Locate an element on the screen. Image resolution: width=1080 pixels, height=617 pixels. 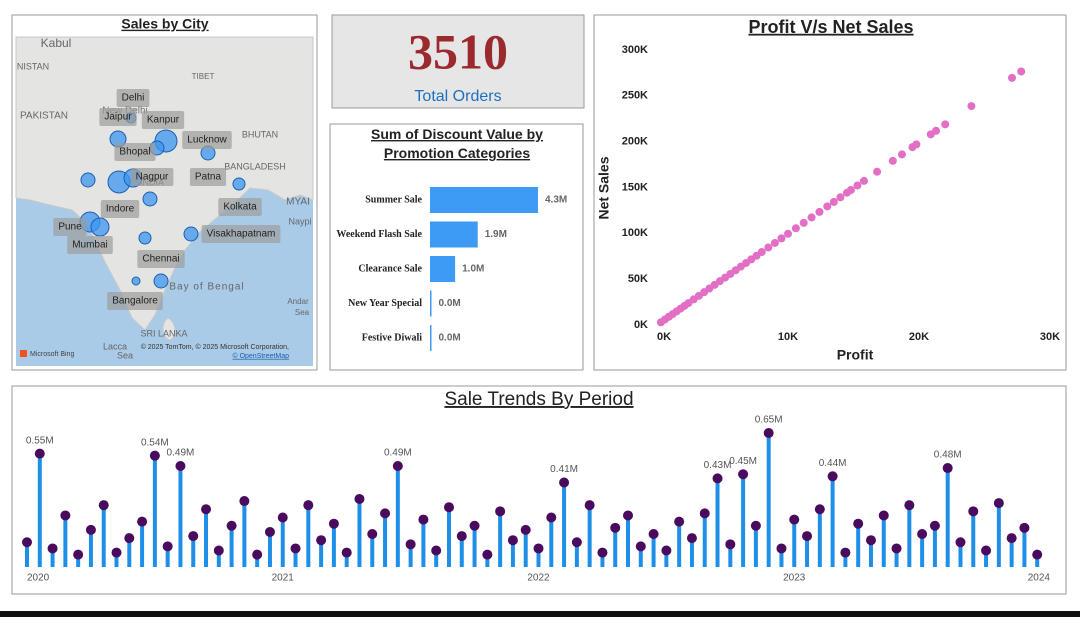
category-label: Summer Sale is located at coordinates (393, 199).